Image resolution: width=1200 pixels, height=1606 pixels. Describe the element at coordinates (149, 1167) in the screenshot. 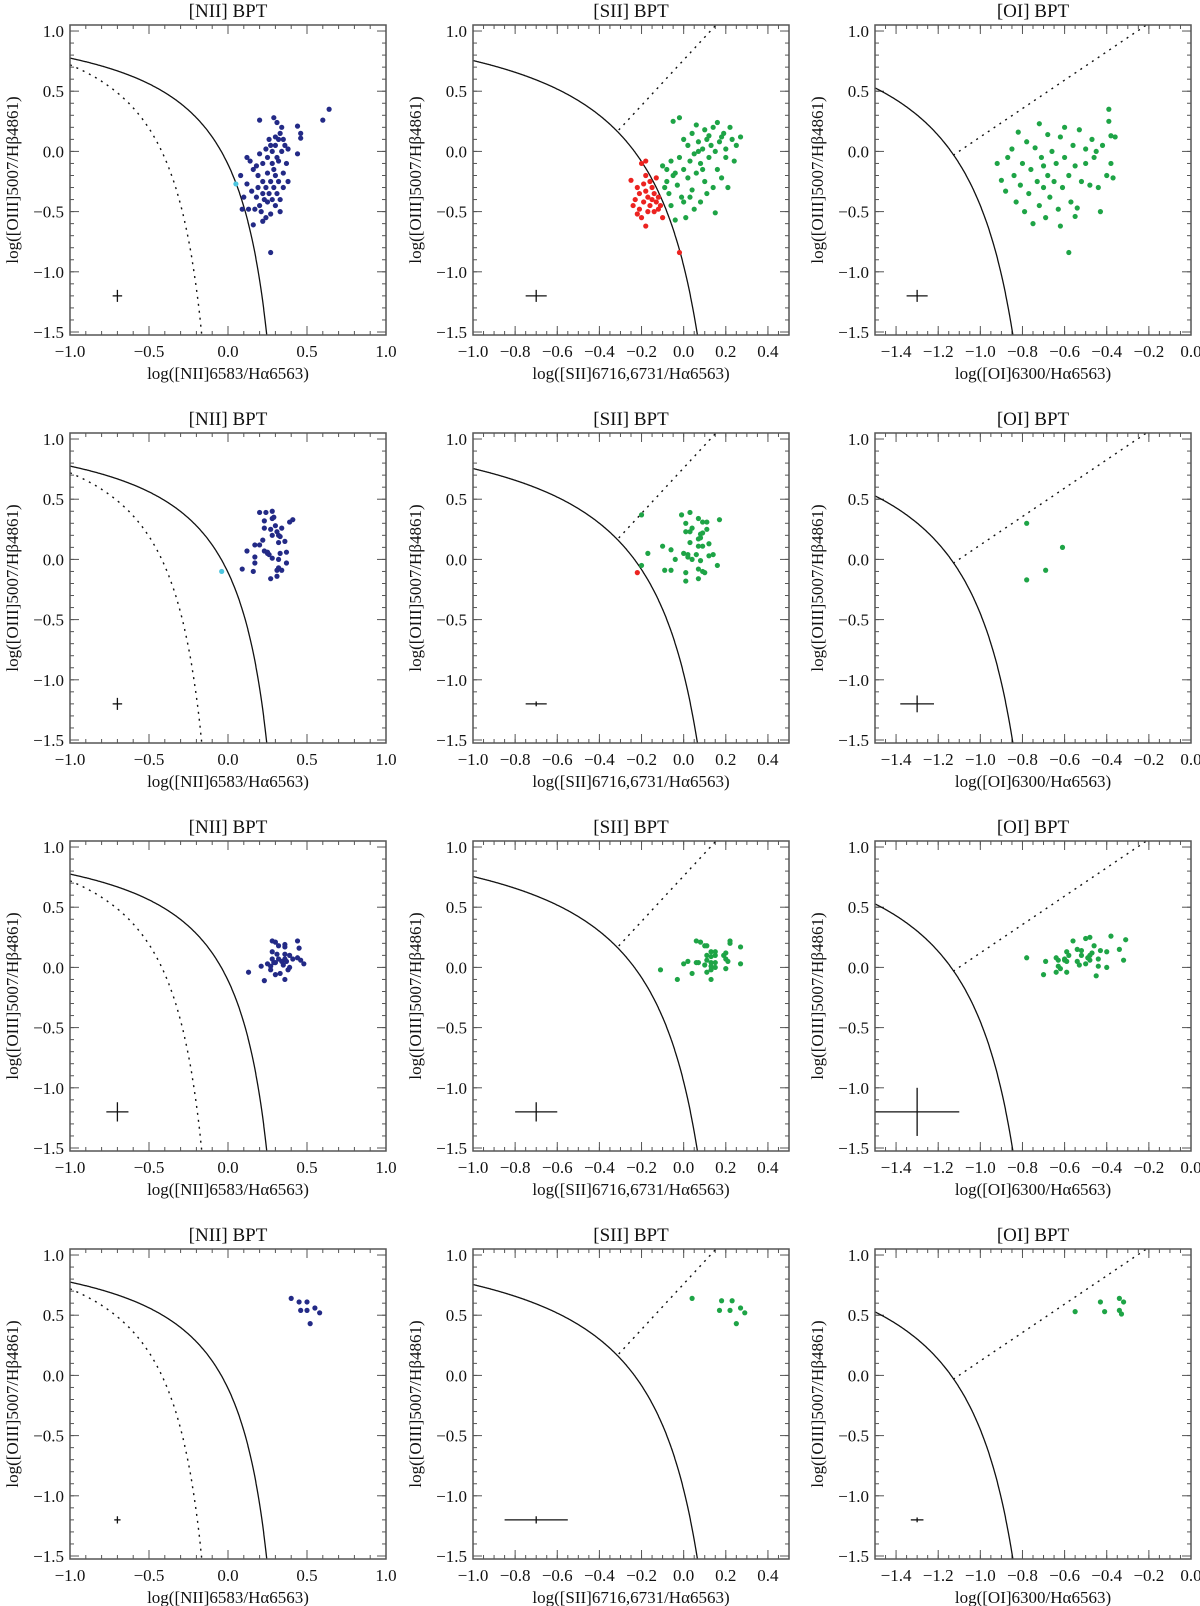

I see `x-tick-label: −0.5` at that location.